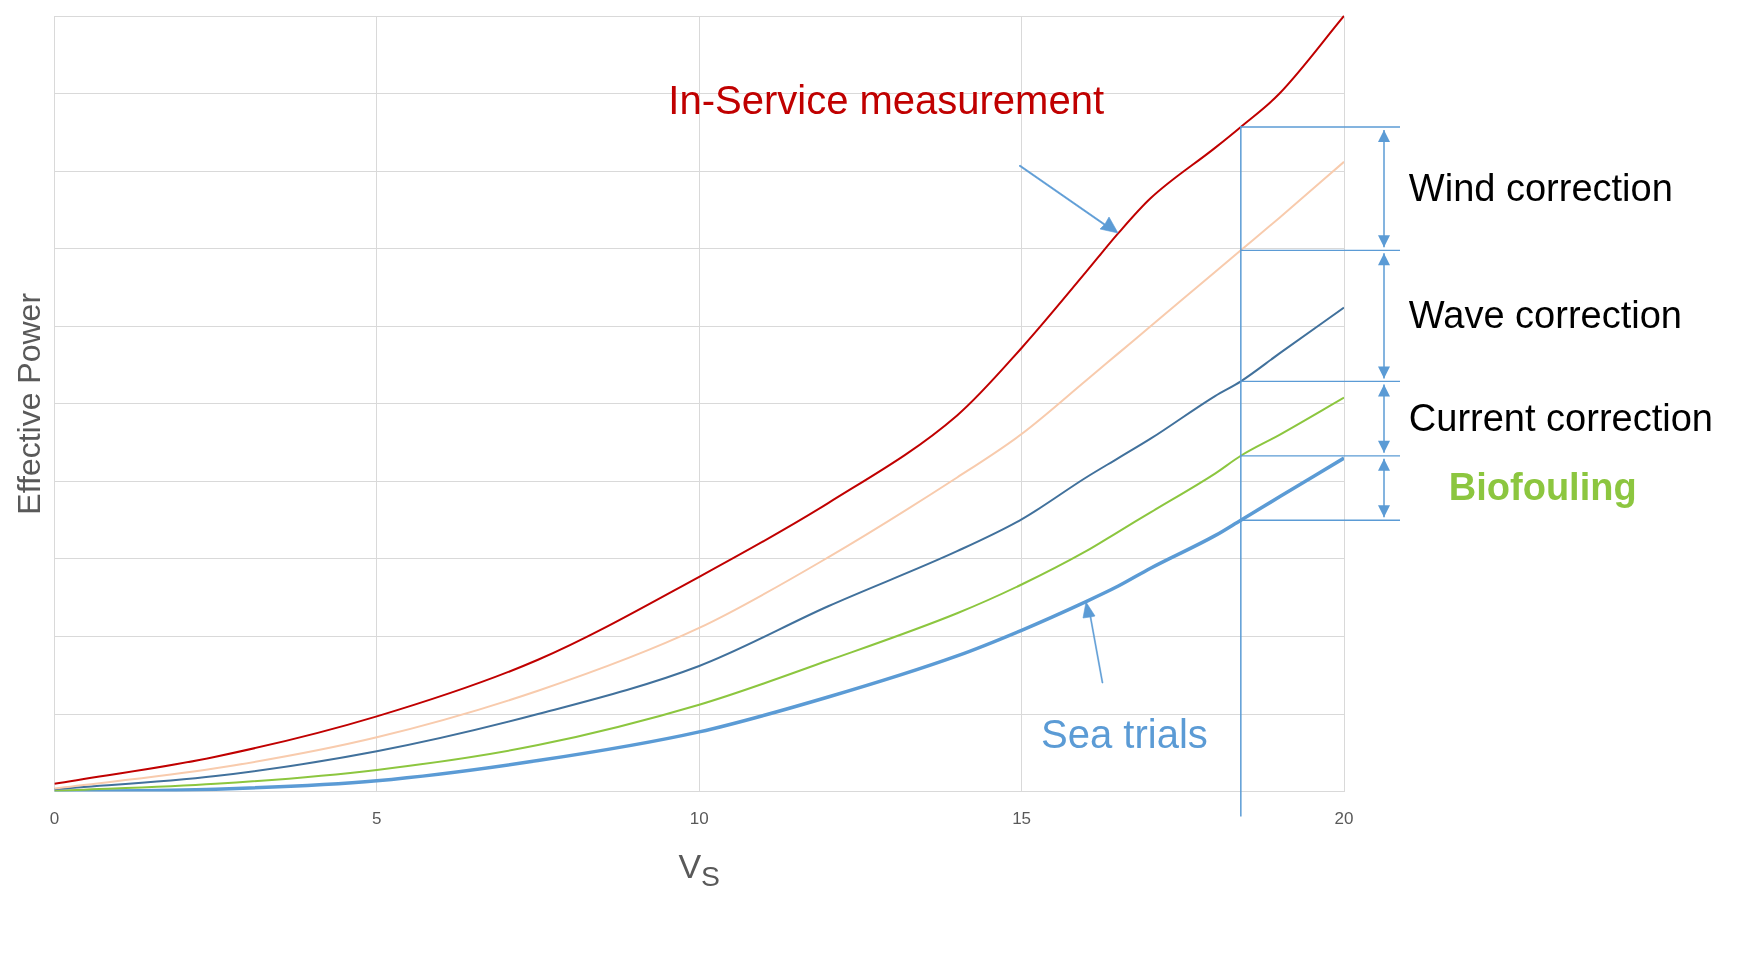 The height and width of the screenshot is (969, 1752). Describe the element at coordinates (54, 819) in the screenshot. I see `x-tick-label: 0` at that location.